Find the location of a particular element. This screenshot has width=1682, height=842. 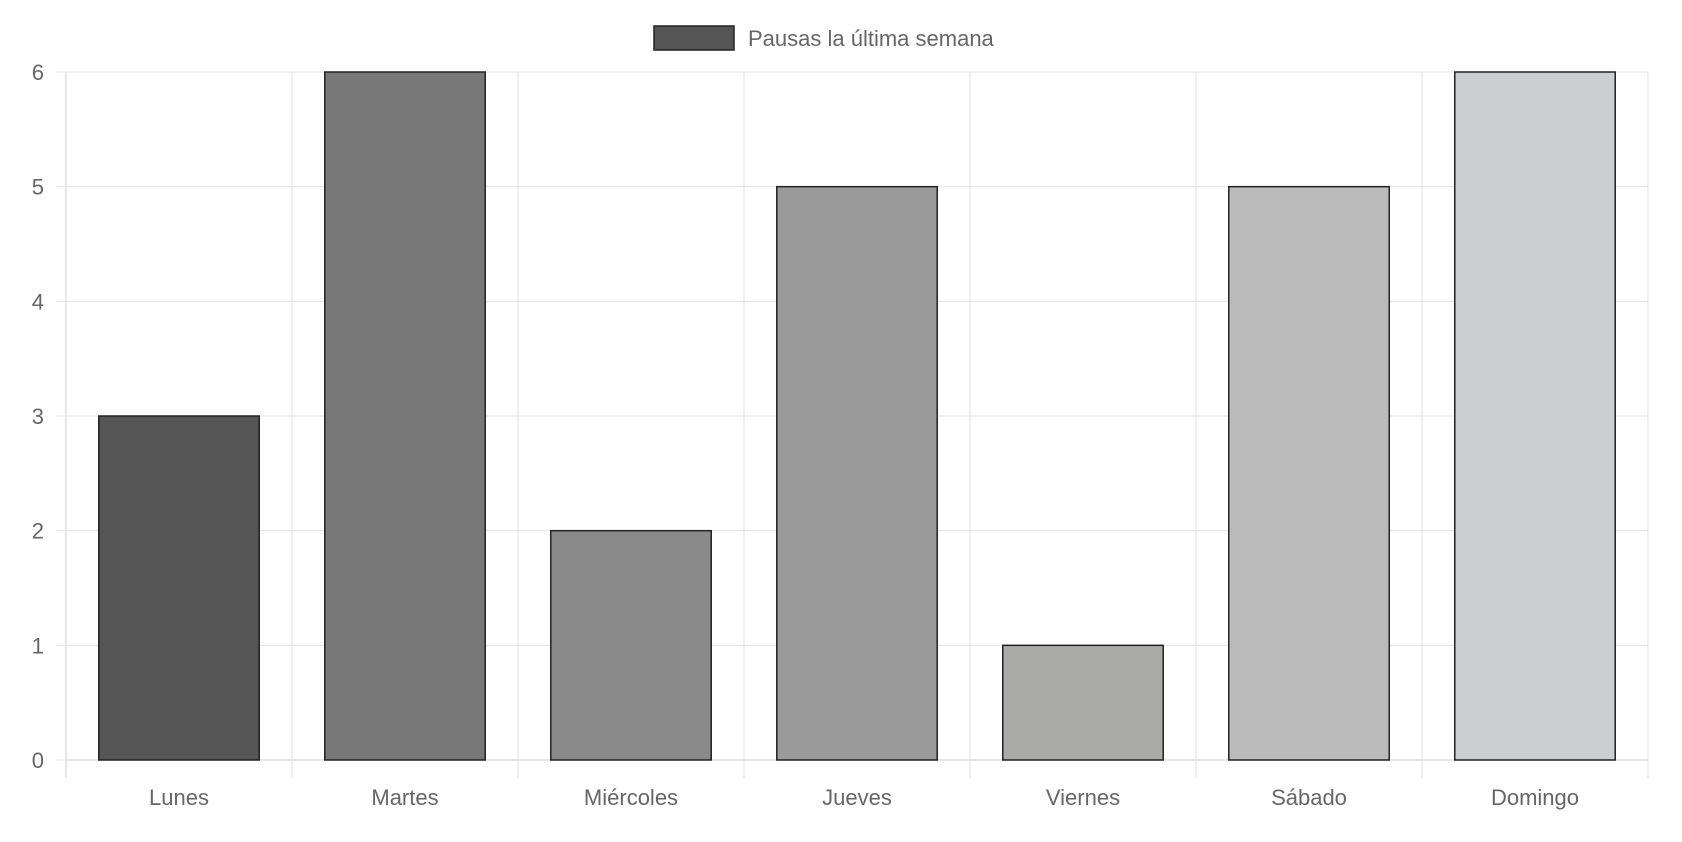

y-tick-label: 5 is located at coordinates (38, 187).